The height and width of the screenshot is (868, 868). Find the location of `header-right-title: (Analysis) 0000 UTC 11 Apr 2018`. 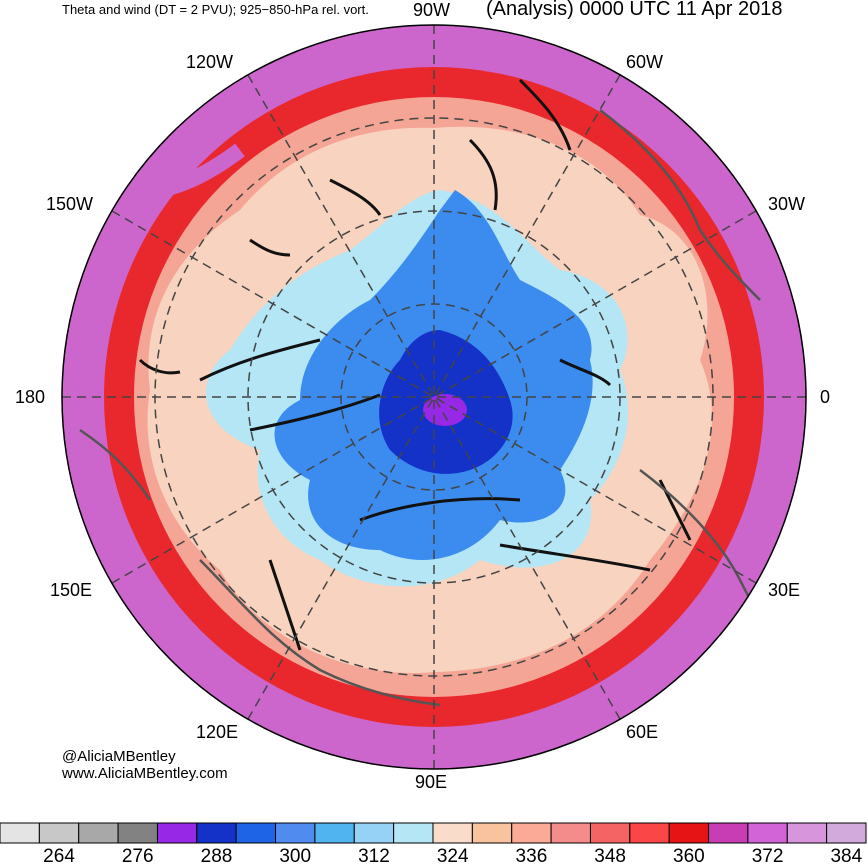

header-right-title: (Analysis) 0000 UTC 11 Apr 2018 is located at coordinates (634, 10).